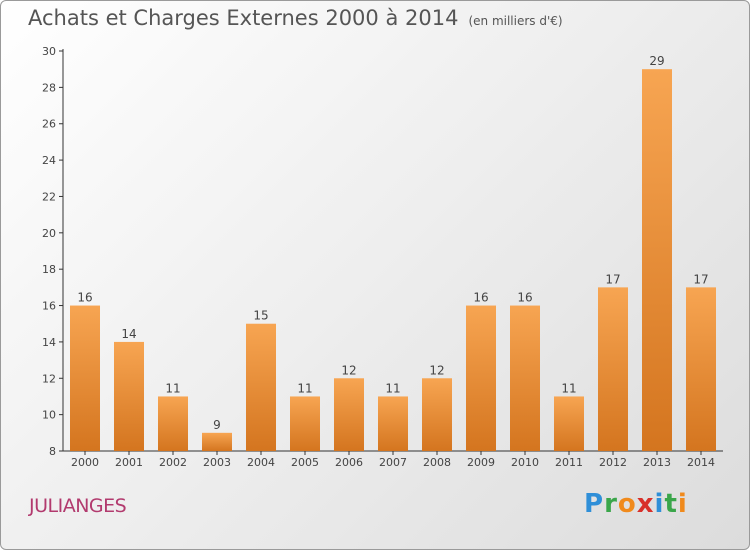  What do you see at coordinates (260, 316) in the screenshot?
I see `data-label: 15` at bounding box center [260, 316].